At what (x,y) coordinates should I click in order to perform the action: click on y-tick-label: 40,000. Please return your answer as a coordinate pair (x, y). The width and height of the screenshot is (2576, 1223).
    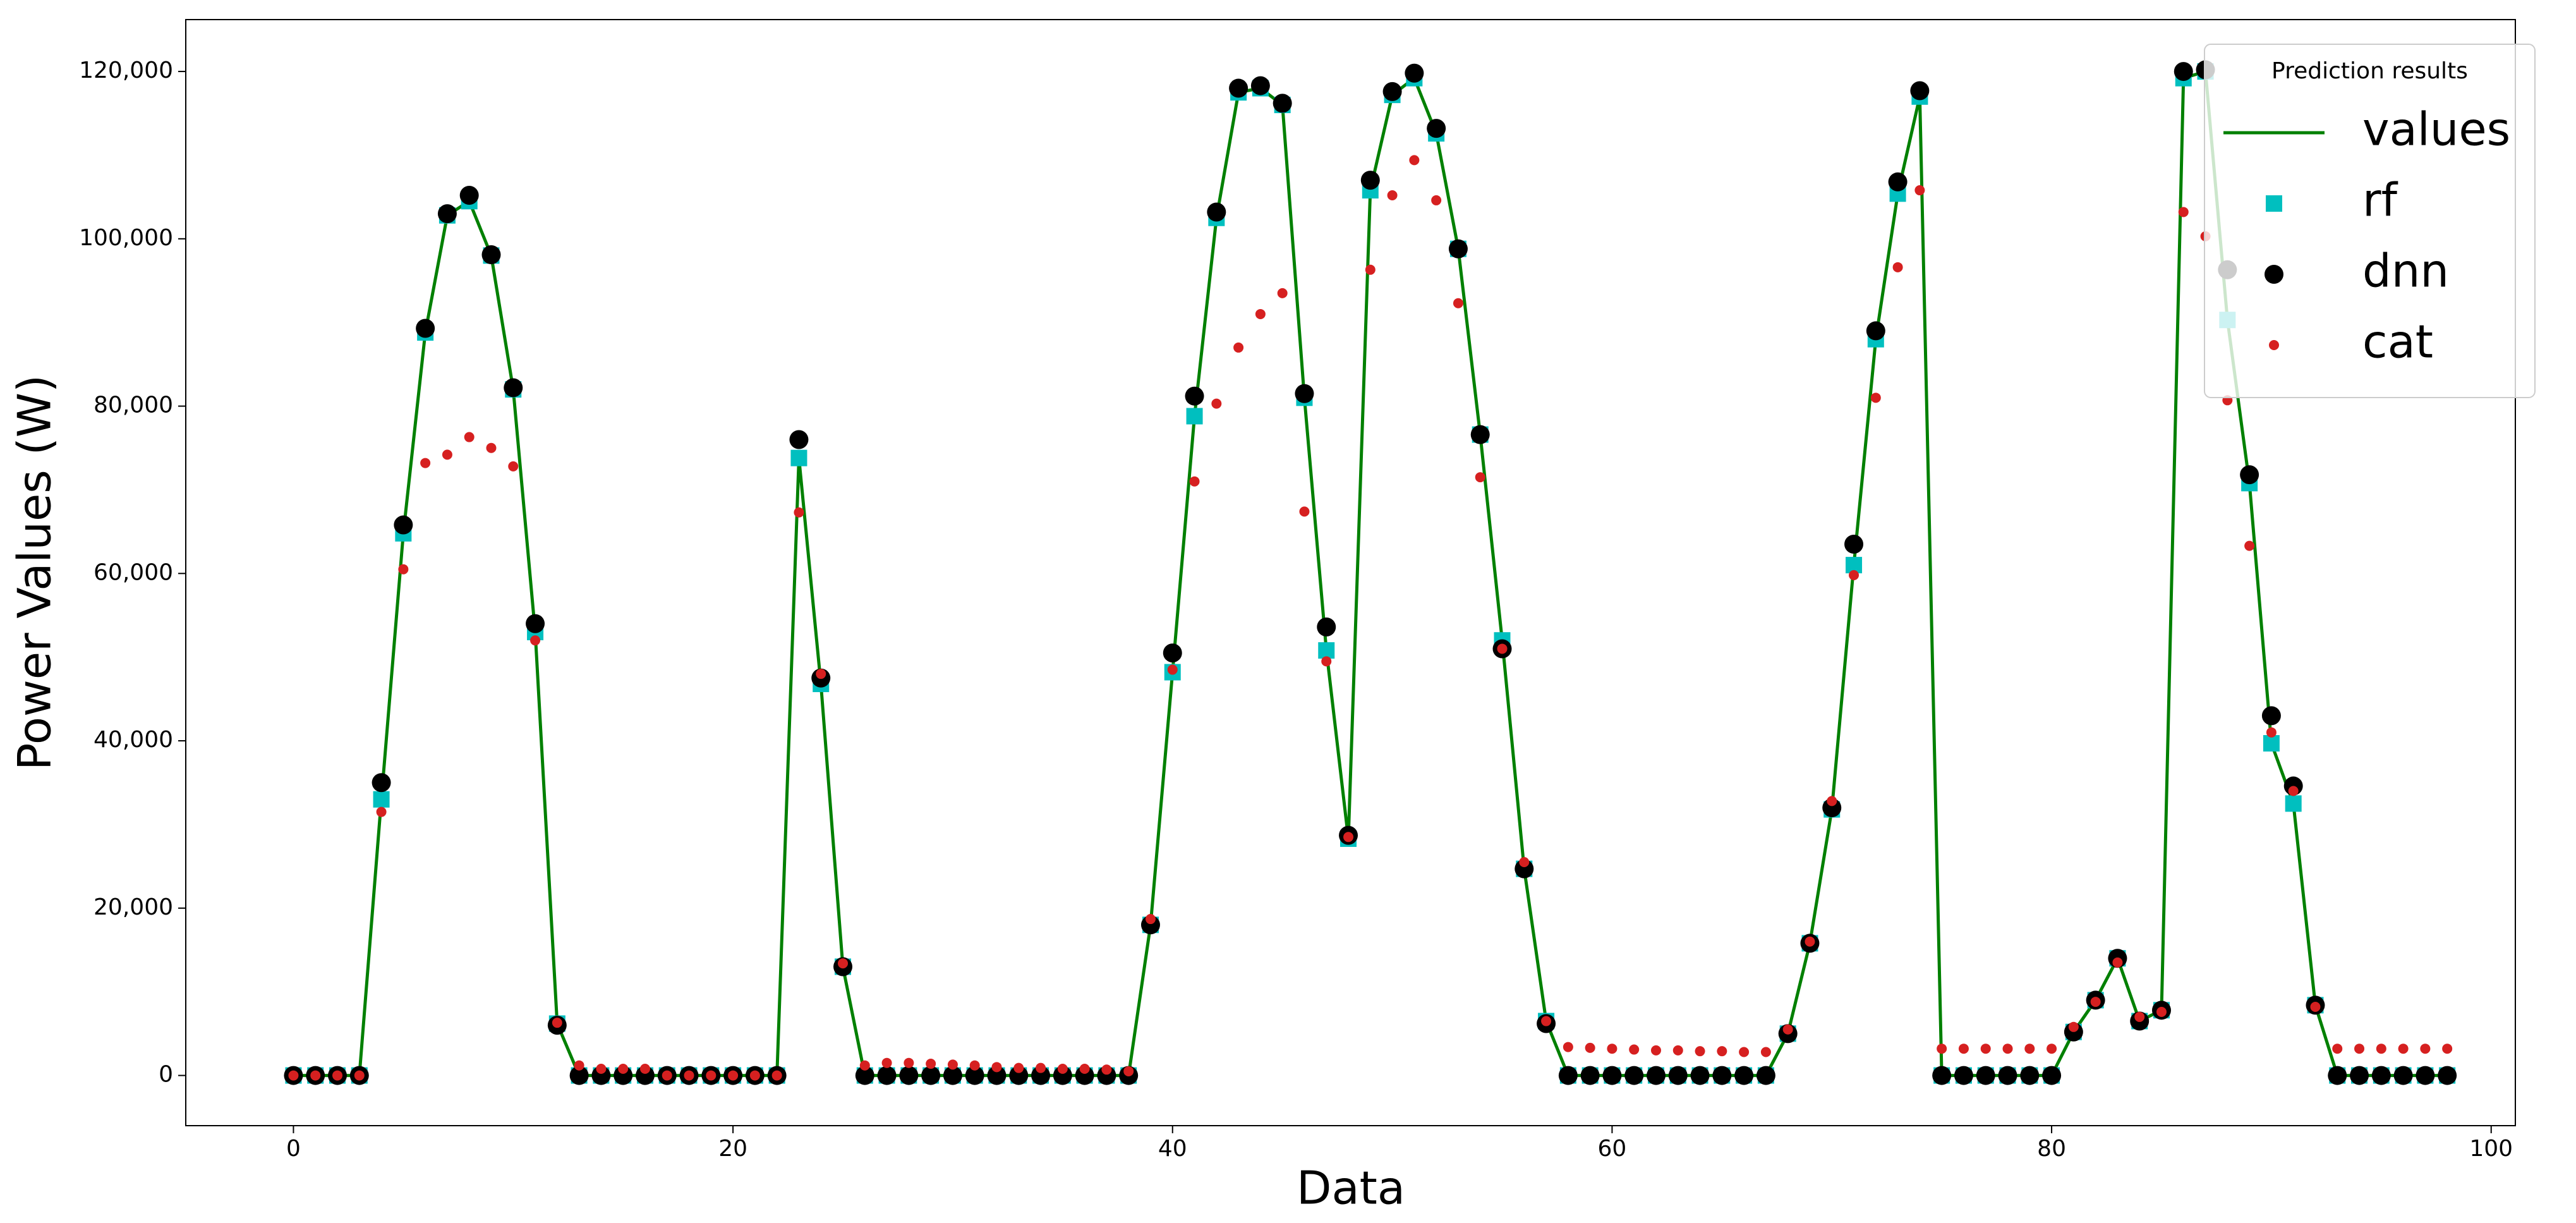
    Looking at the image, I should click on (133, 740).